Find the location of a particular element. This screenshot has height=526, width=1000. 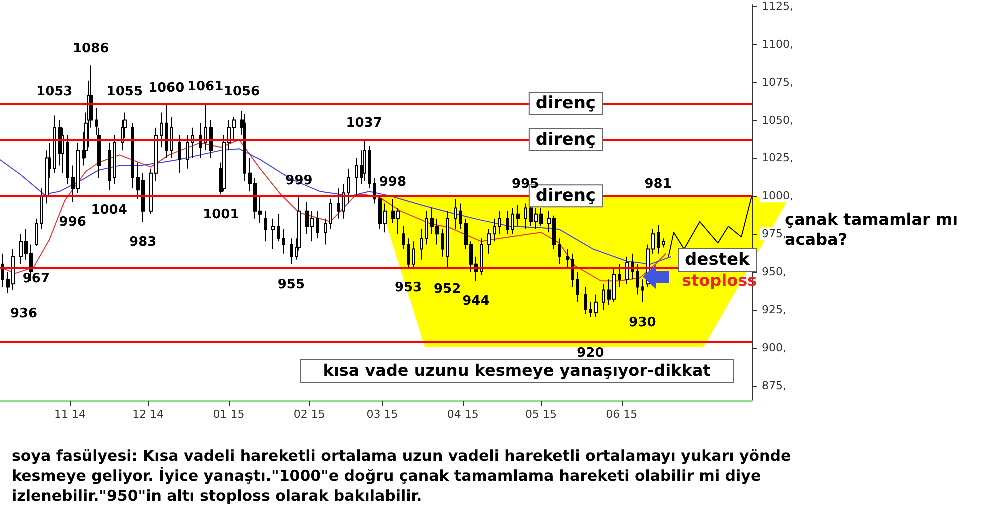

annotation: 955 is located at coordinates (292, 284).